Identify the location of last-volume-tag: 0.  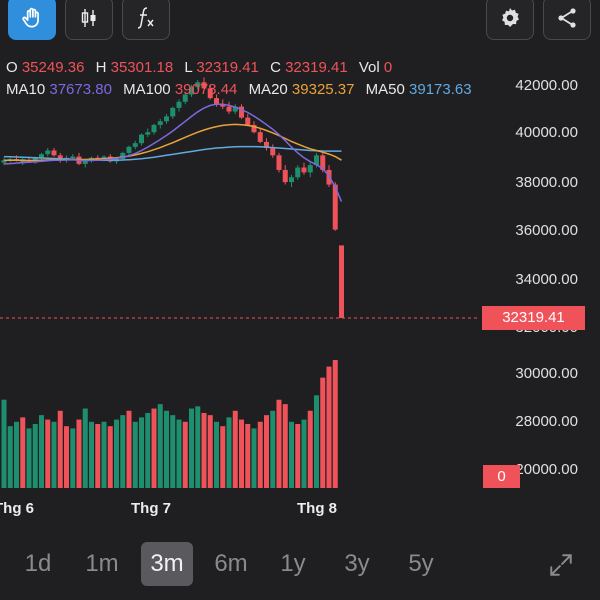
(501, 476).